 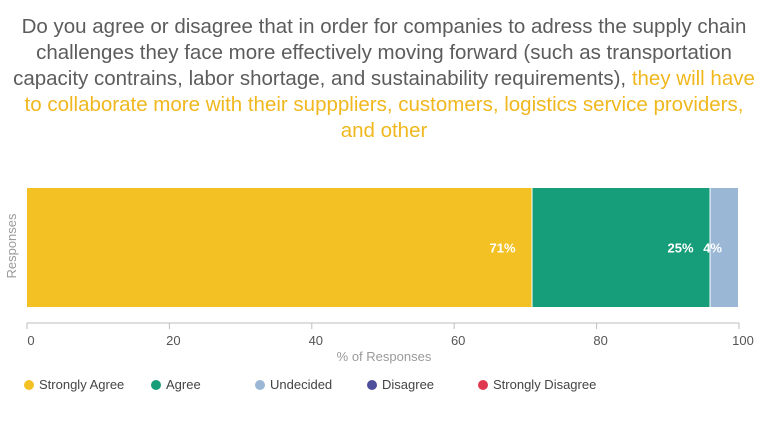 I want to click on legend-item-agree: Agree, so click(x=176, y=384).